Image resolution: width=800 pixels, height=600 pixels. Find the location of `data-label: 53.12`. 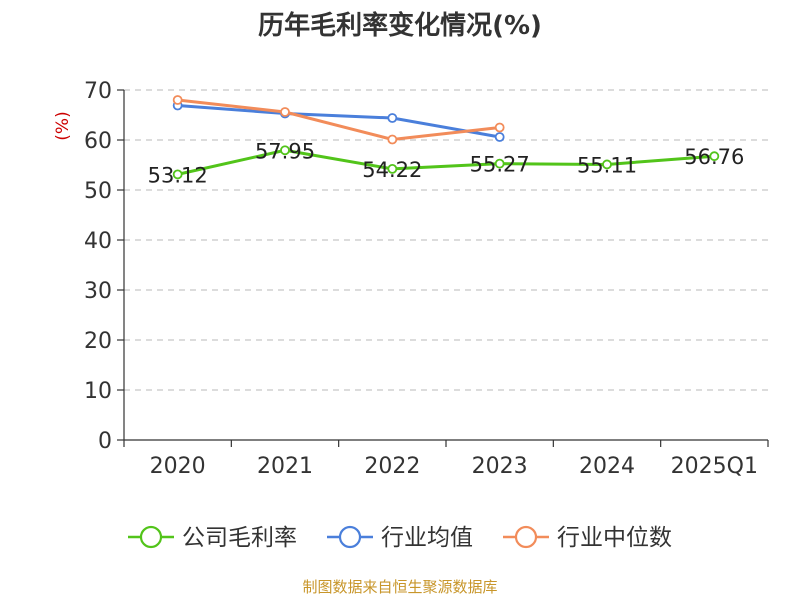

data-label: 53.12 is located at coordinates (178, 175).